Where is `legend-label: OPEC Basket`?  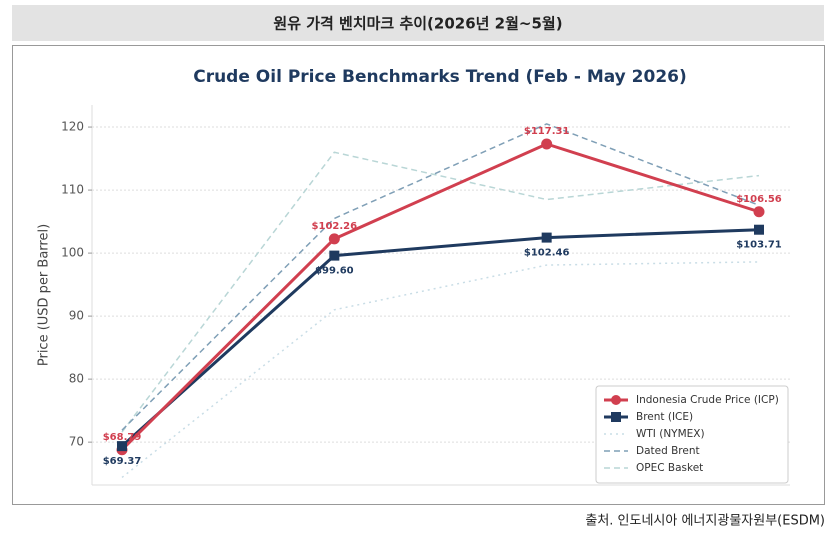 legend-label: OPEC Basket is located at coordinates (669, 468).